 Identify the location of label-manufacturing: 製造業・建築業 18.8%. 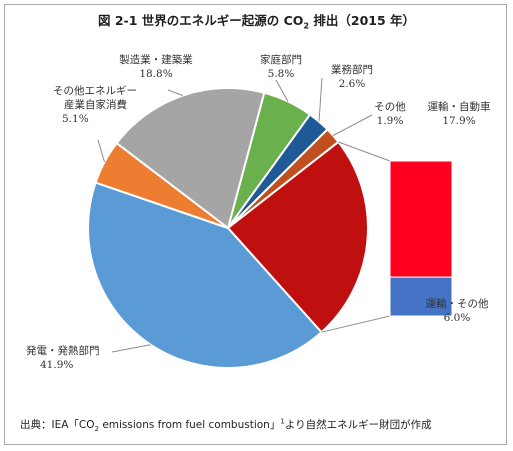
(156, 67).